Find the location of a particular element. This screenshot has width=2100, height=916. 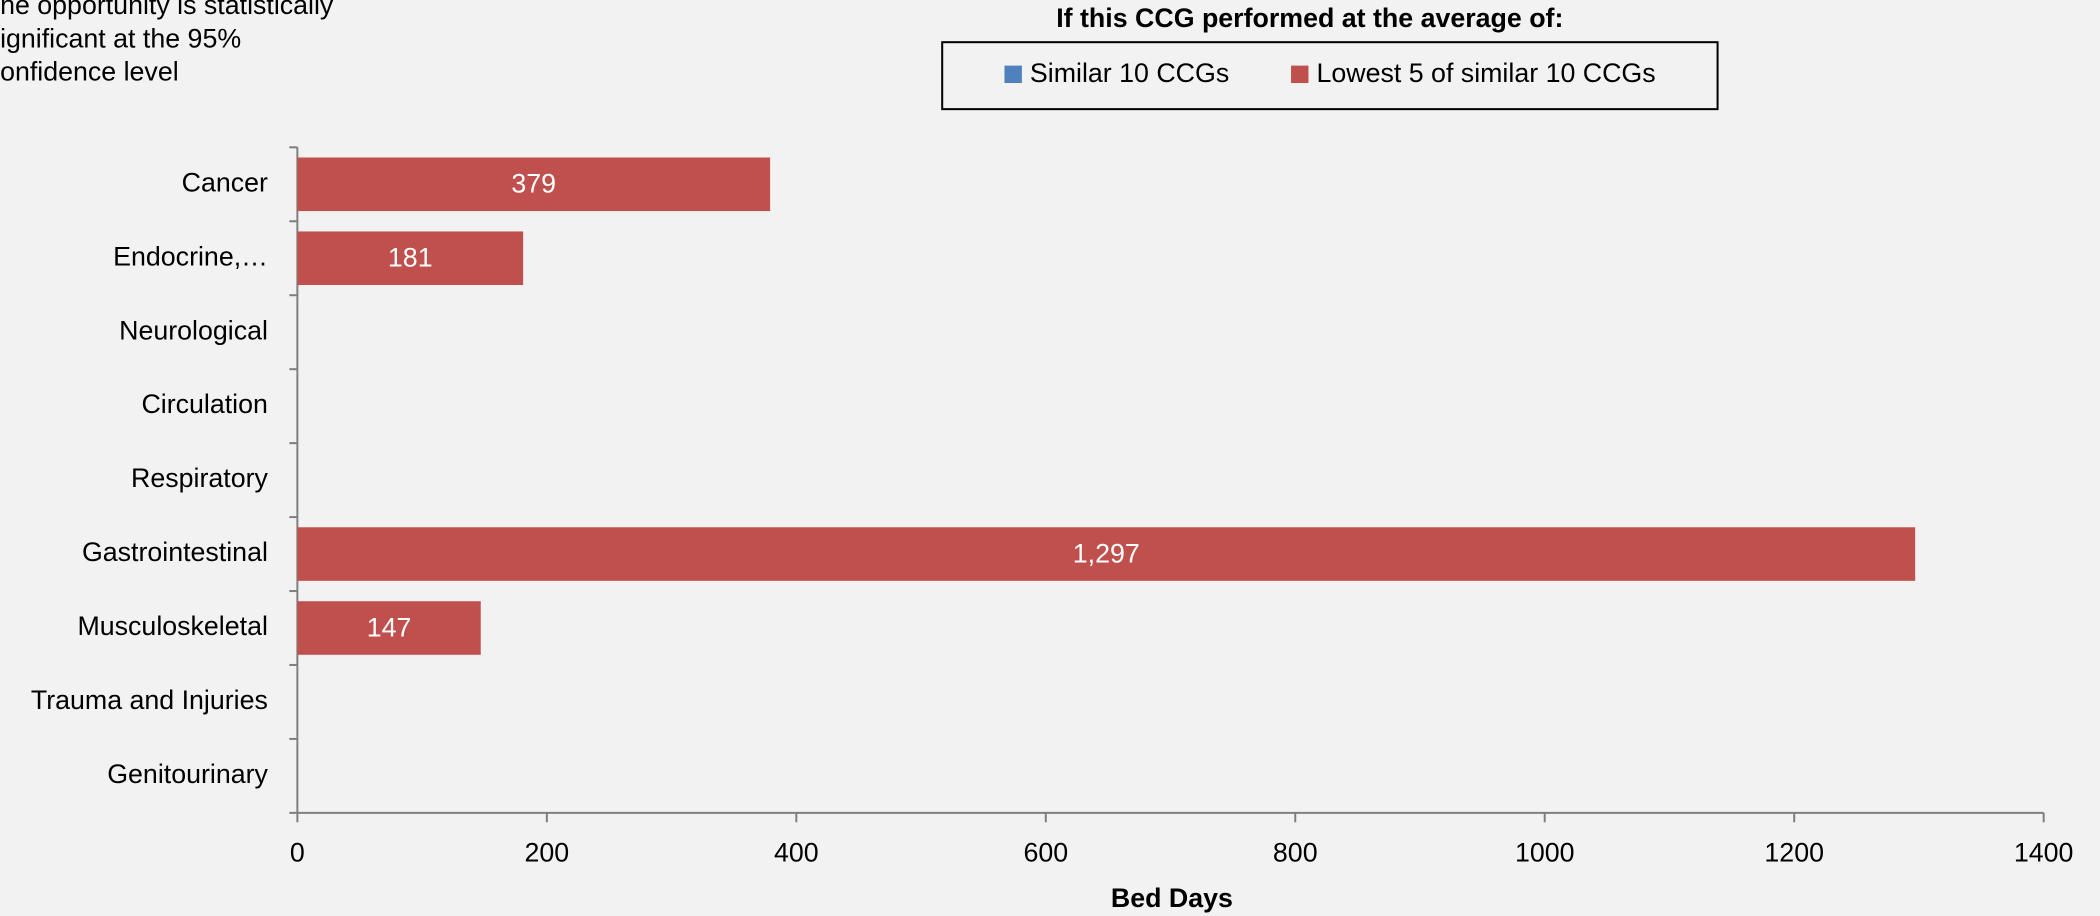

data-label: 147 is located at coordinates (389, 627).